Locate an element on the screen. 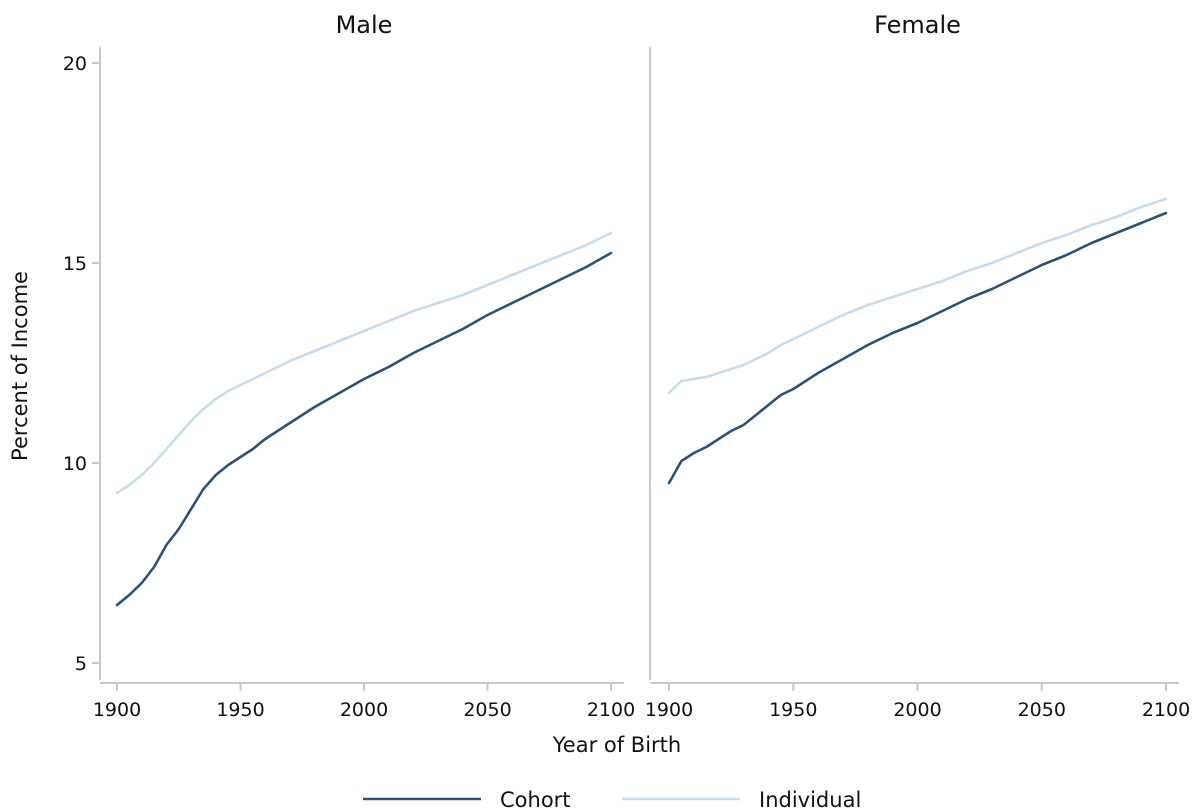  x-tick-label-female-2050: 2050 is located at coordinates (1042, 710).